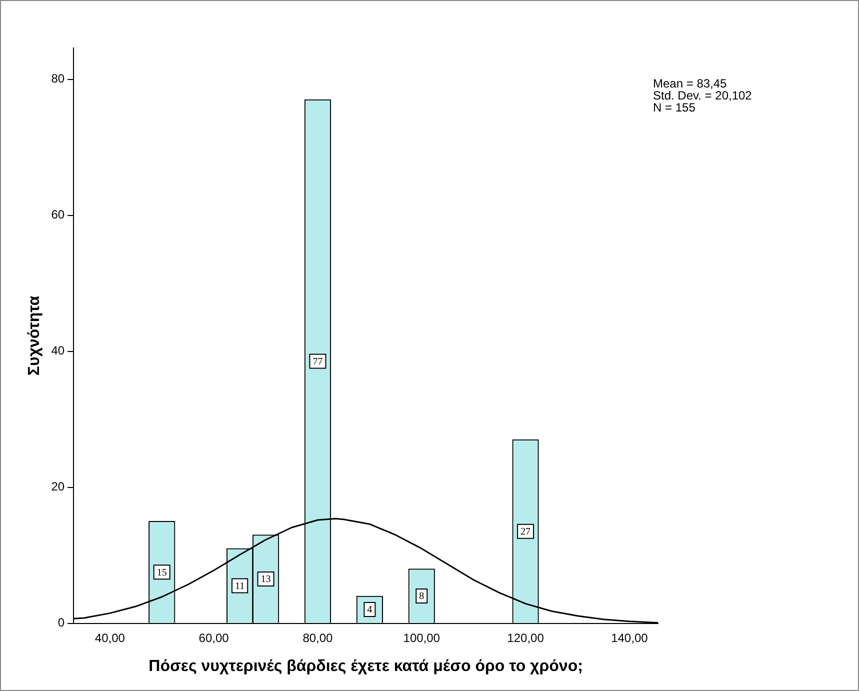 The image size is (859, 691). What do you see at coordinates (214, 637) in the screenshot?
I see `x-tick-label: 60,00` at bounding box center [214, 637].